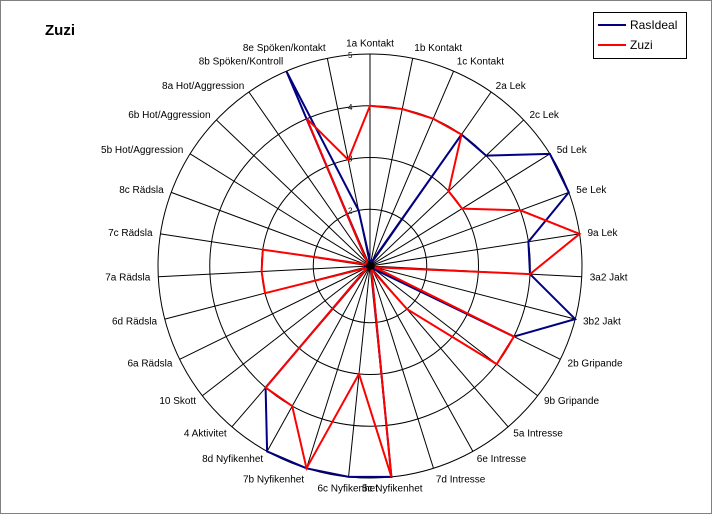  Describe the element at coordinates (654, 25) in the screenshot. I see `legend-label-rasideal: RasIdeal` at that location.